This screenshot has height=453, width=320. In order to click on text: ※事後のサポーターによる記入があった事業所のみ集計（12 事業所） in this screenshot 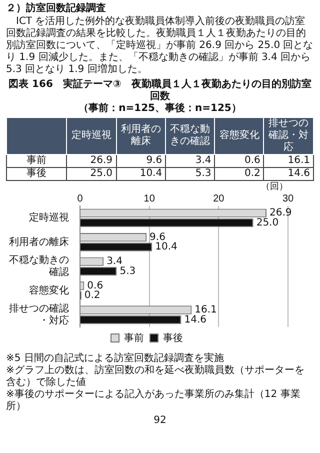, I will do `click(154, 401)`.